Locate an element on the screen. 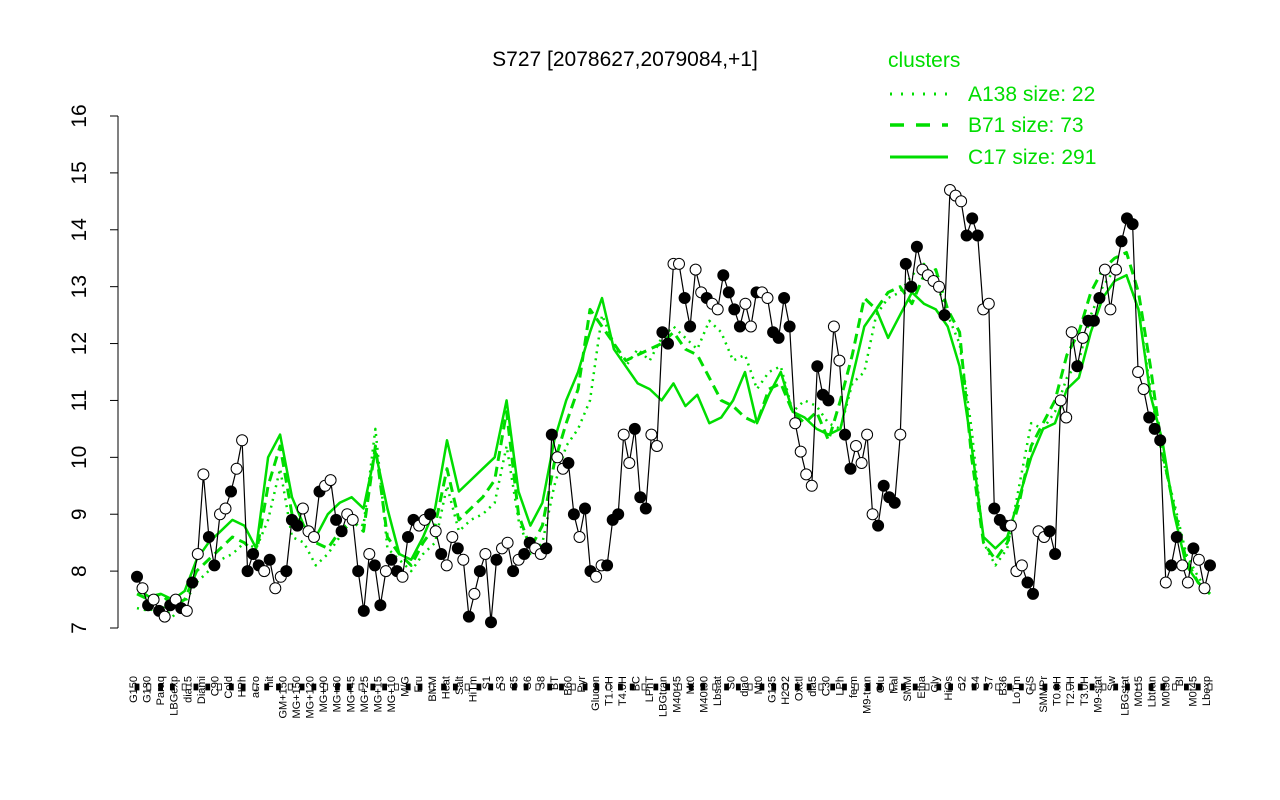 This screenshot has width=1280, height=800. x-tick-label: M40t45 is located at coordinates (677, 694).